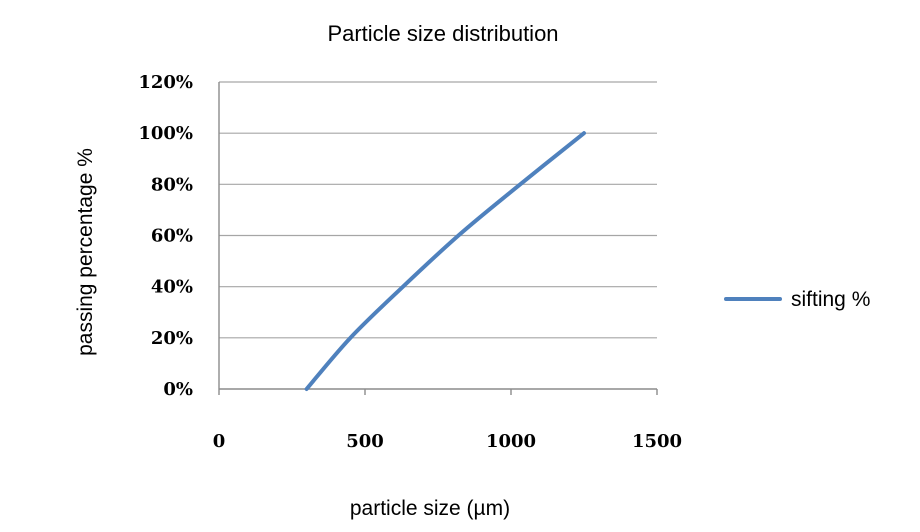 The height and width of the screenshot is (532, 920). Describe the element at coordinates (219, 441) in the screenshot. I see `x-tick-label: 0` at that location.